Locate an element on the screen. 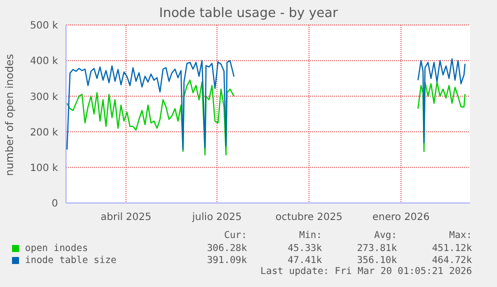  x-tick-label: abril 2025 is located at coordinates (126, 218).